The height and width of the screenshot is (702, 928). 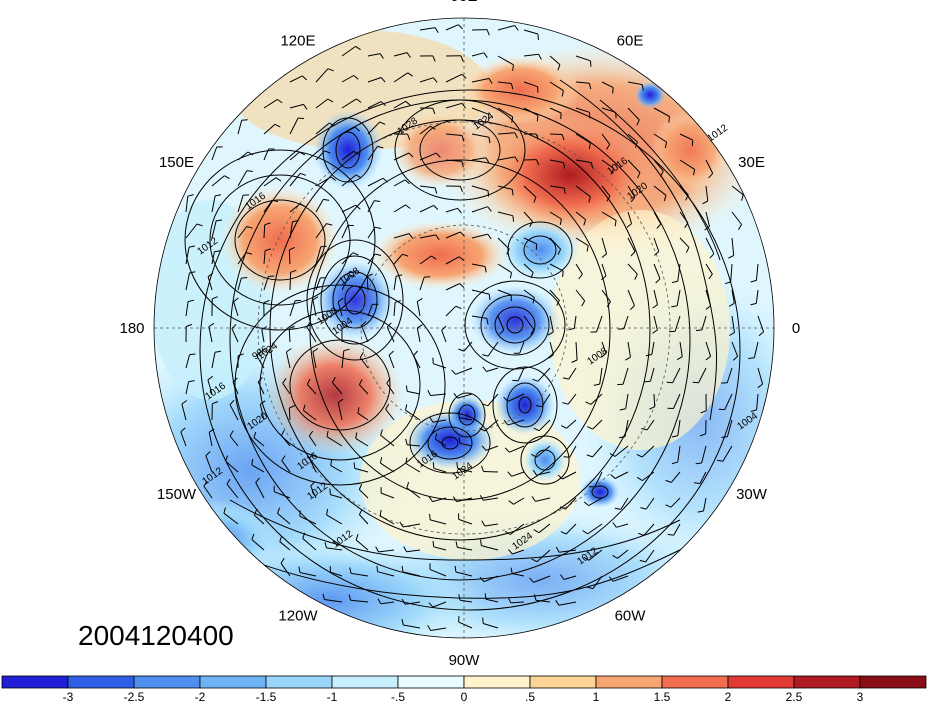 What do you see at coordinates (177, 494) in the screenshot?
I see `longitude-label: 150W` at bounding box center [177, 494].